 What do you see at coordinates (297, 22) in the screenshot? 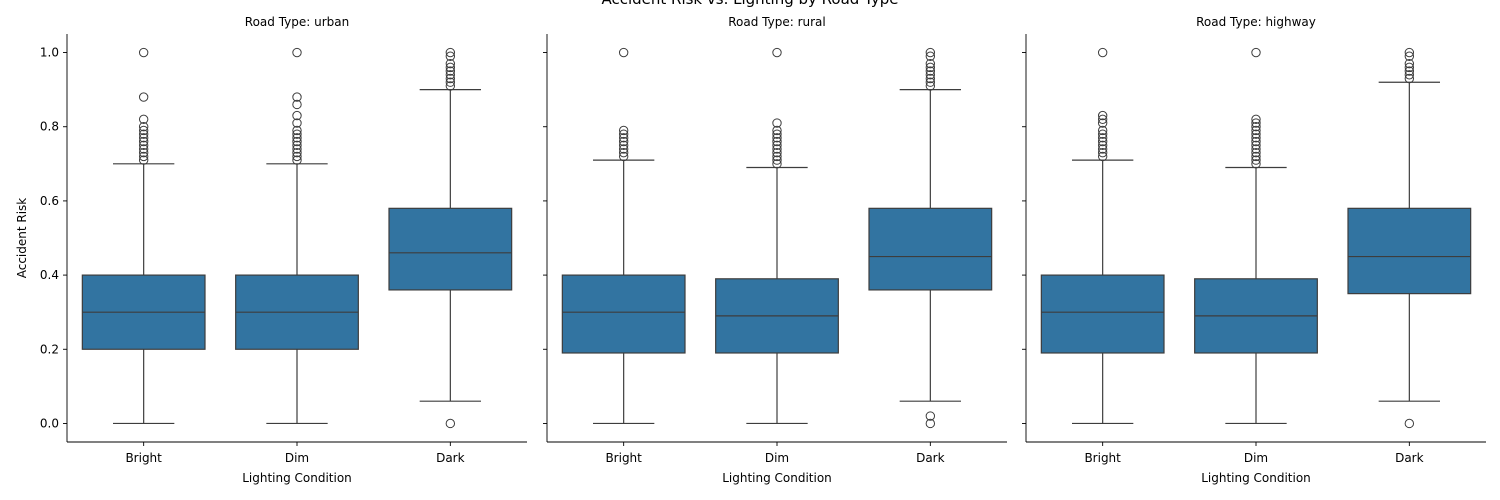
I see `panel-title: Road Type: urban` at bounding box center [297, 22].